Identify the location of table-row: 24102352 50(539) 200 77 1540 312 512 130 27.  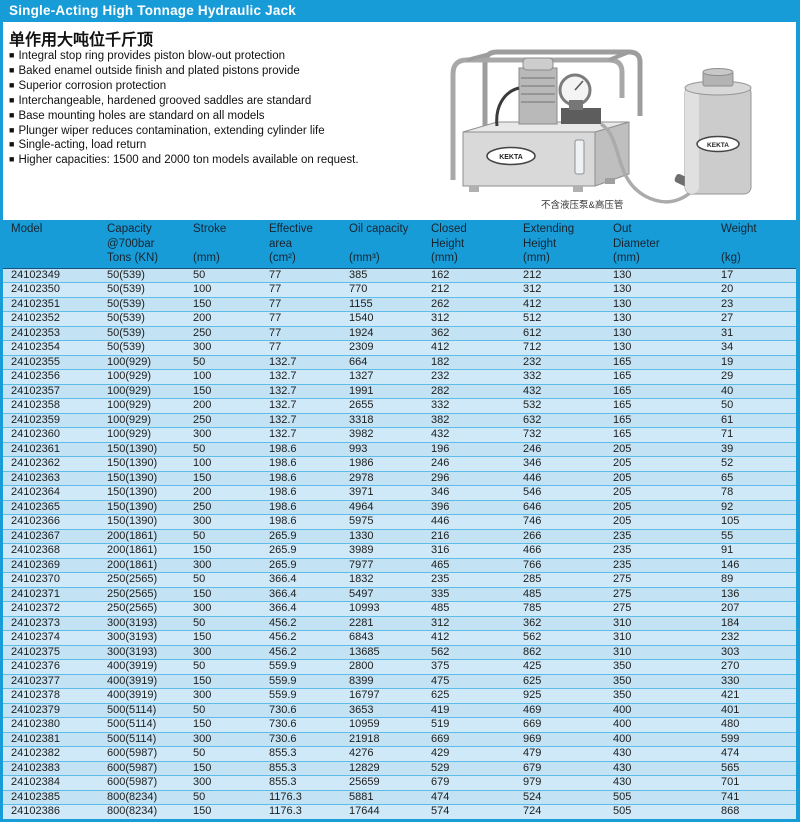
(399, 319).